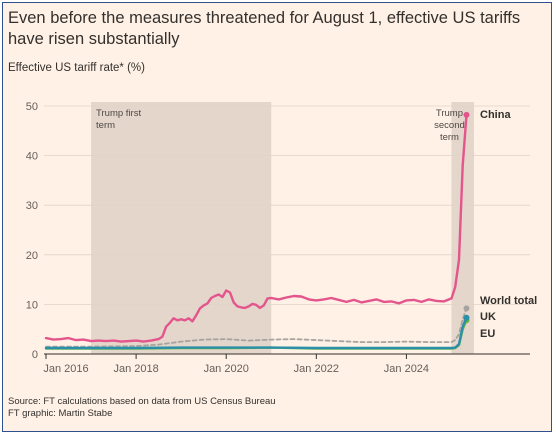 This screenshot has height=436, width=556. What do you see at coordinates (105, 125) in the screenshot?
I see `period-label-first-term: term` at bounding box center [105, 125].